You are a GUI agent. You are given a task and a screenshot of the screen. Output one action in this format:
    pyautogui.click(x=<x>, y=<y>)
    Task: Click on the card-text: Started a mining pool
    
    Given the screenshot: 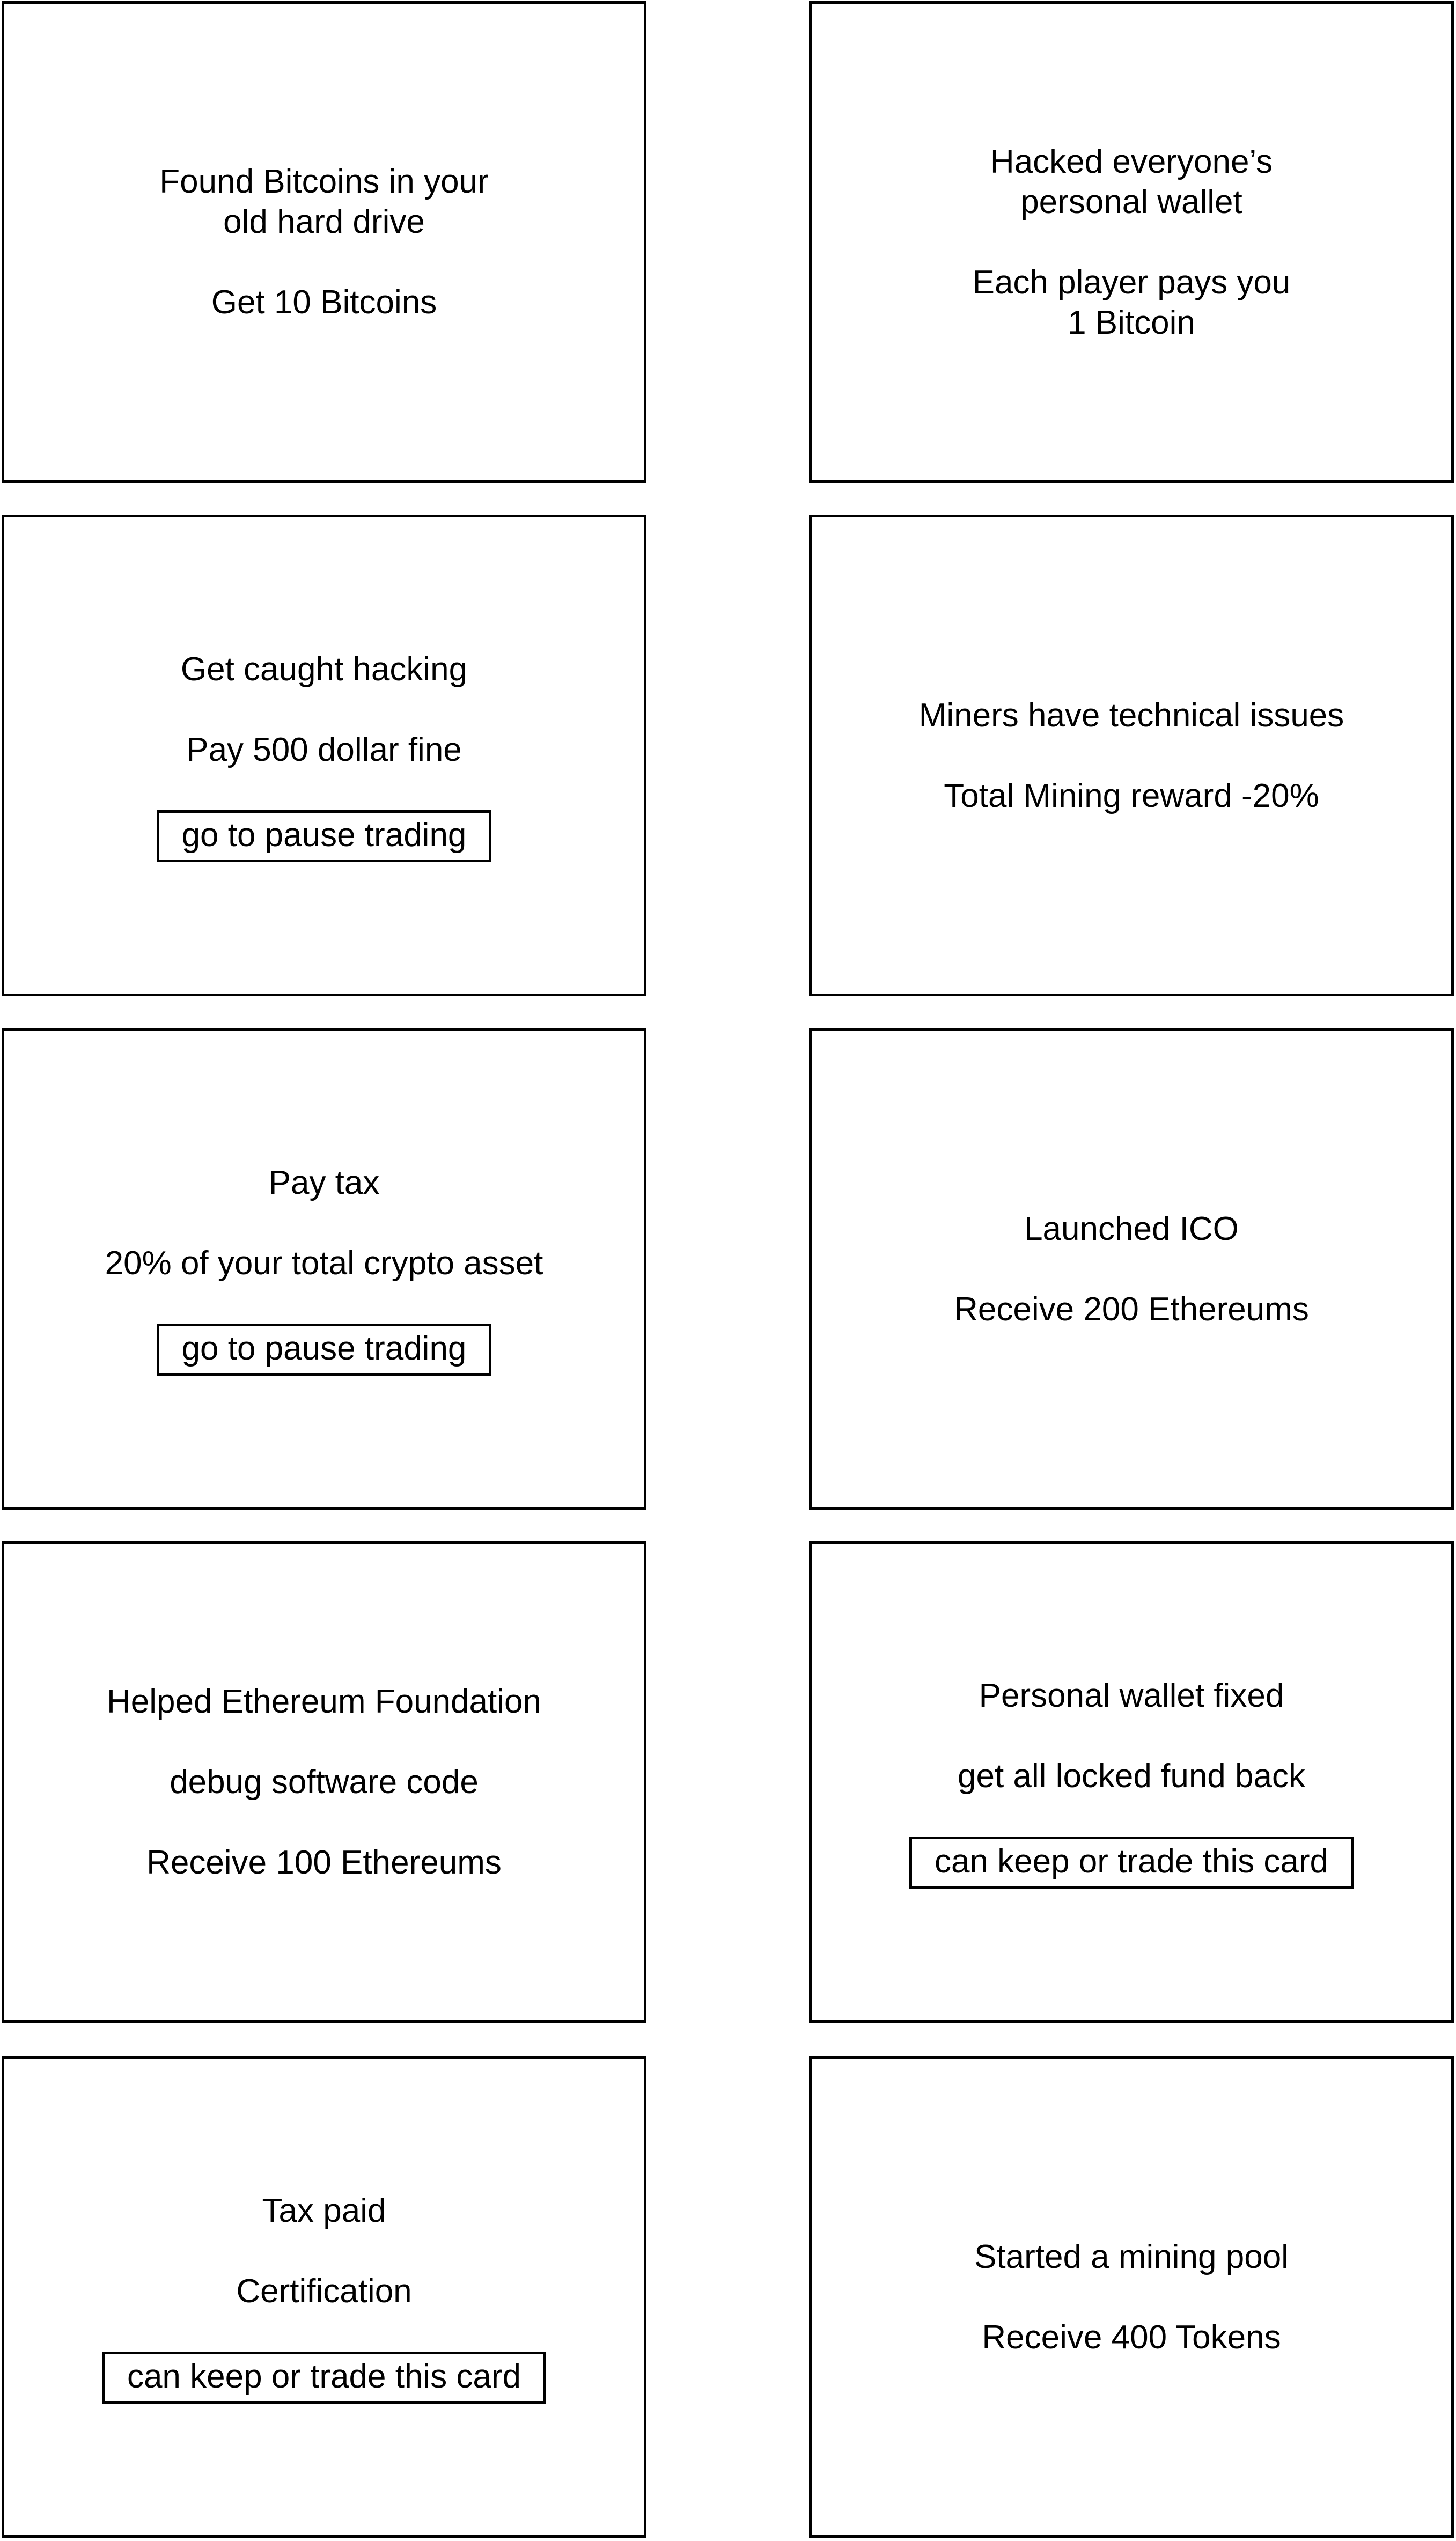 What is the action you would take?
    pyautogui.click(x=1131, y=2256)
    